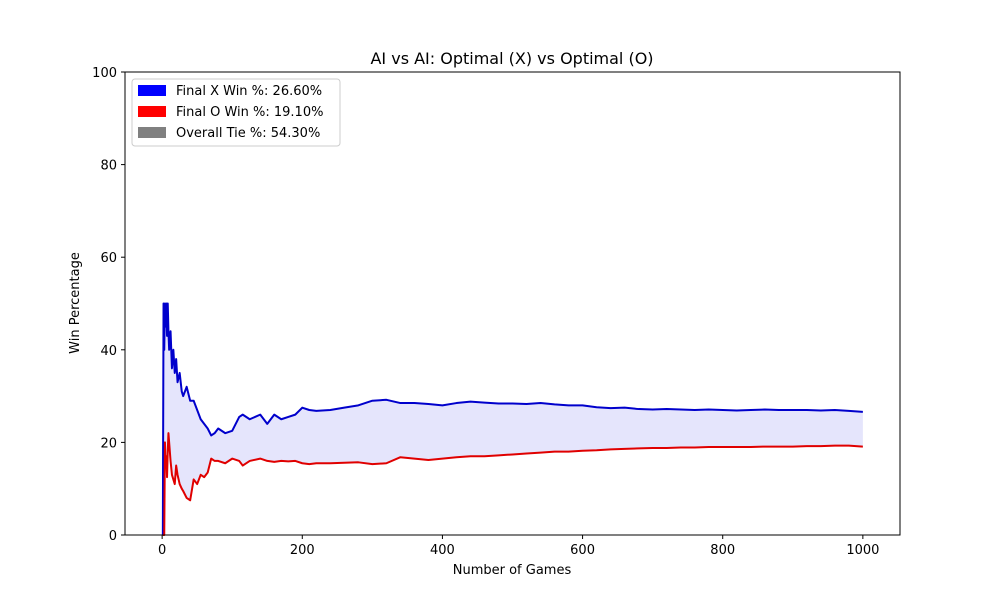 This screenshot has width=1000, height=600. Describe the element at coordinates (104, 73) in the screenshot. I see `y-tick-label: 100` at that location.